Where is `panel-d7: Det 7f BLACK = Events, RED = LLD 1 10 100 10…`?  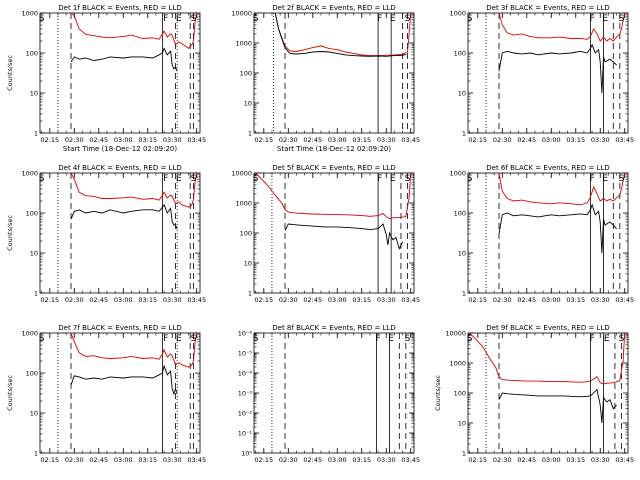 panel-d7: Det 7f BLACK = Events, RED = LLD 1 10 100 10… is located at coordinates (106, 394).